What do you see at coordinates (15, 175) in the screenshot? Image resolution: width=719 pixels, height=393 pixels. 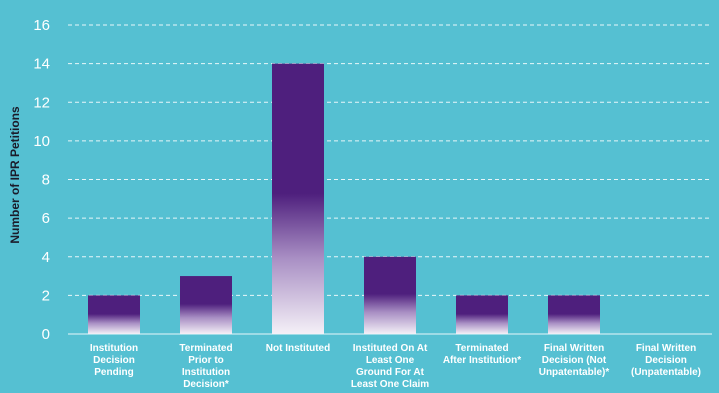 I see `y-axis-label: Number of IPR Petitions` at bounding box center [15, 175].